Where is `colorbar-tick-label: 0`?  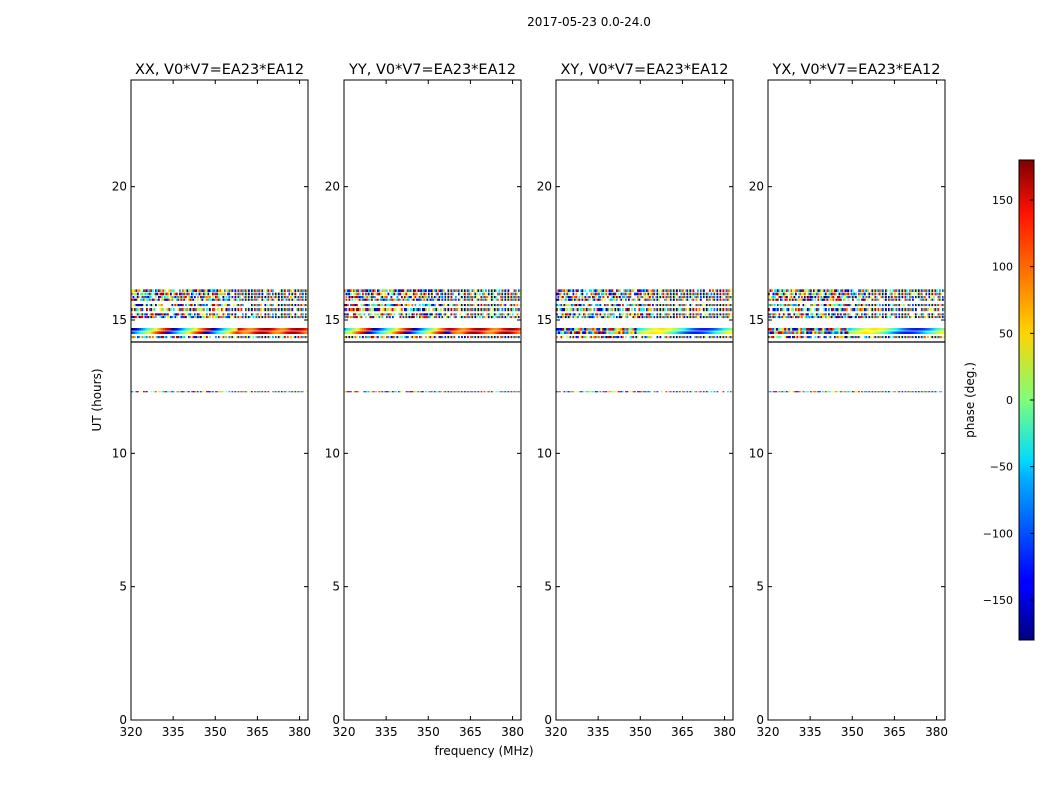
colorbar-tick-label: 0 is located at coordinates (1009, 400).